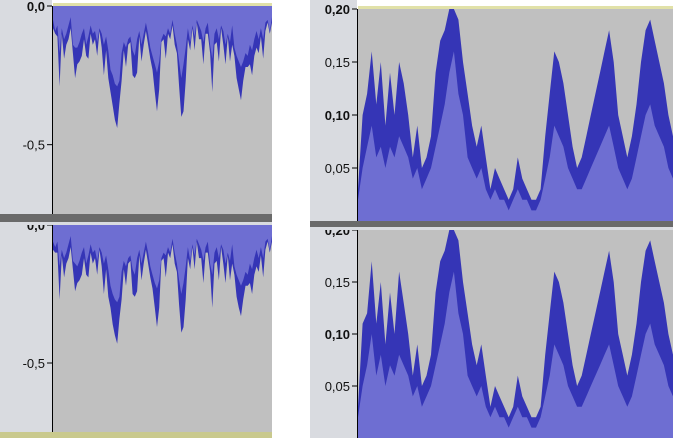 This screenshot has width=673, height=438. What do you see at coordinates (136, 435) in the screenshot?
I see `left-bottom-border` at bounding box center [136, 435].